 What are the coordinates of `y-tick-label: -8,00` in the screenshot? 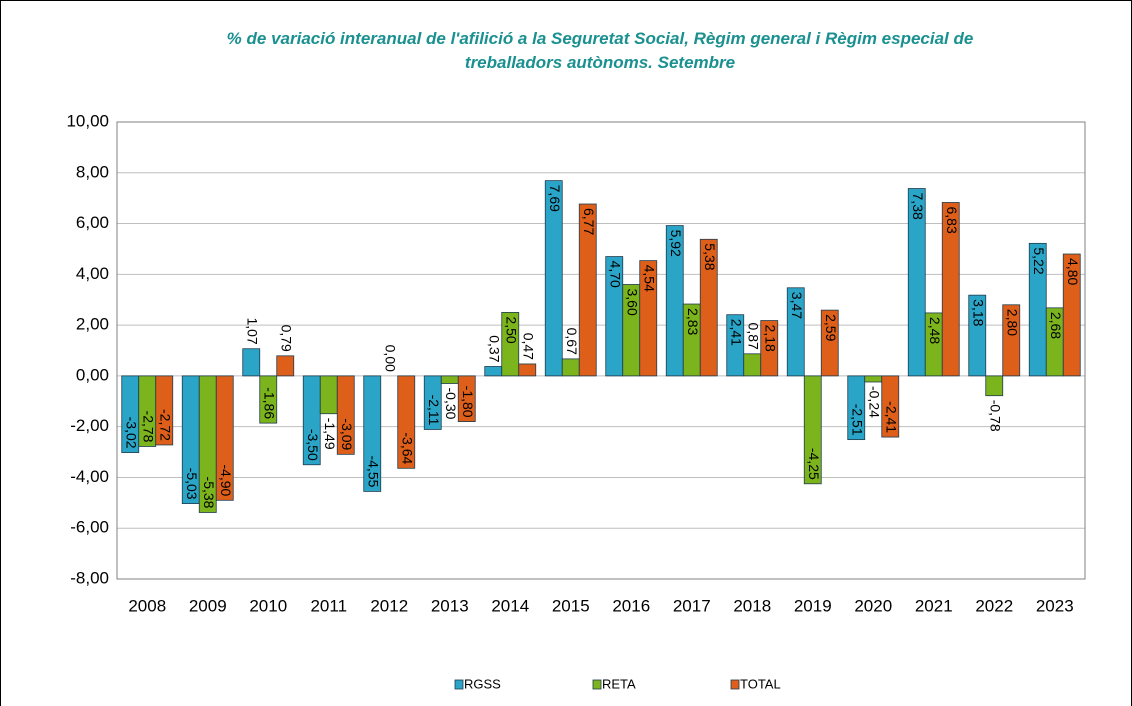 It's located at (89, 577).